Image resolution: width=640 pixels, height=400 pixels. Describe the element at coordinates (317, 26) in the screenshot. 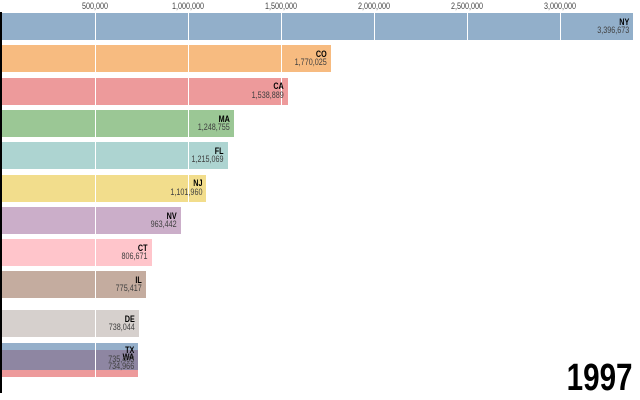

I see `bar-ny` at that location.